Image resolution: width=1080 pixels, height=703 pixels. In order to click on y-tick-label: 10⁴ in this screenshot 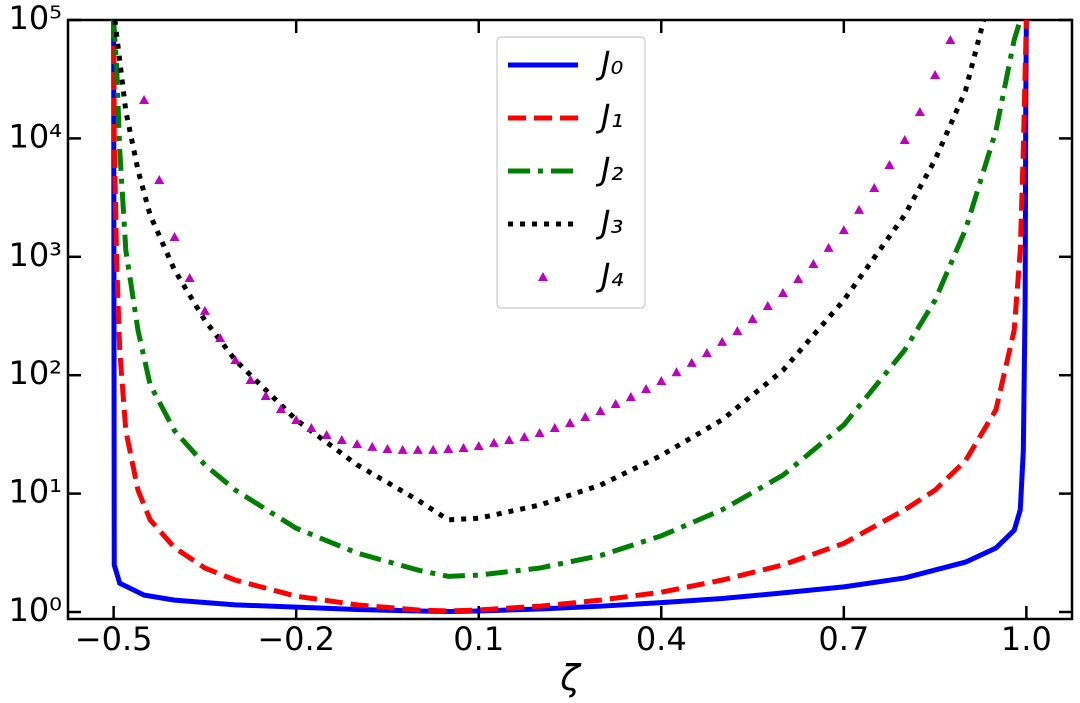, I will do `click(35, 136)`.